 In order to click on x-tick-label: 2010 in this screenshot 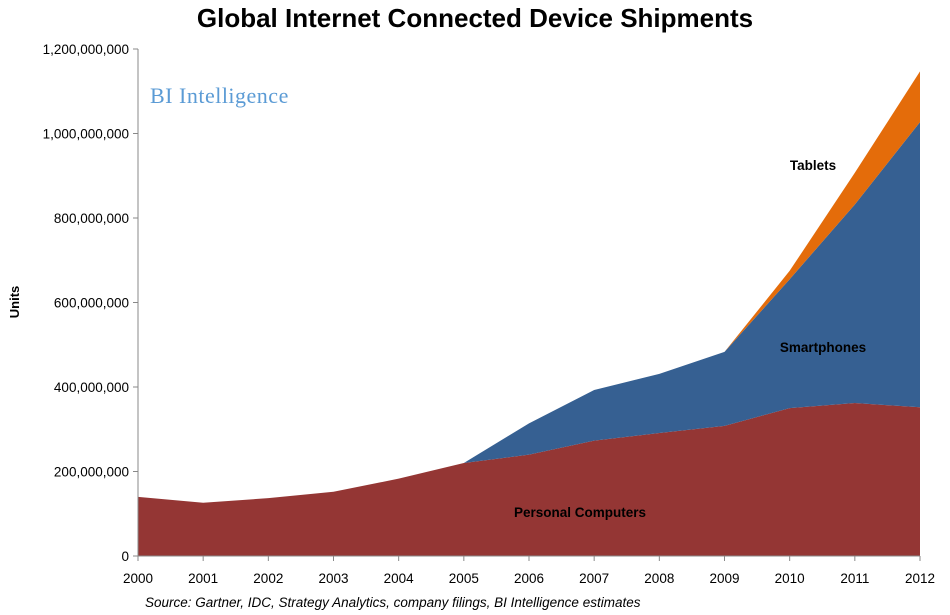, I will do `click(790, 578)`.